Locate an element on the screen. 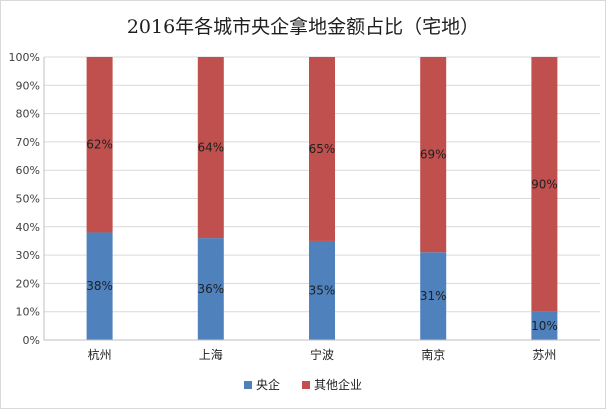 Image resolution: width=606 pixels, height=409 pixels. data-label: 65% is located at coordinates (322, 149).